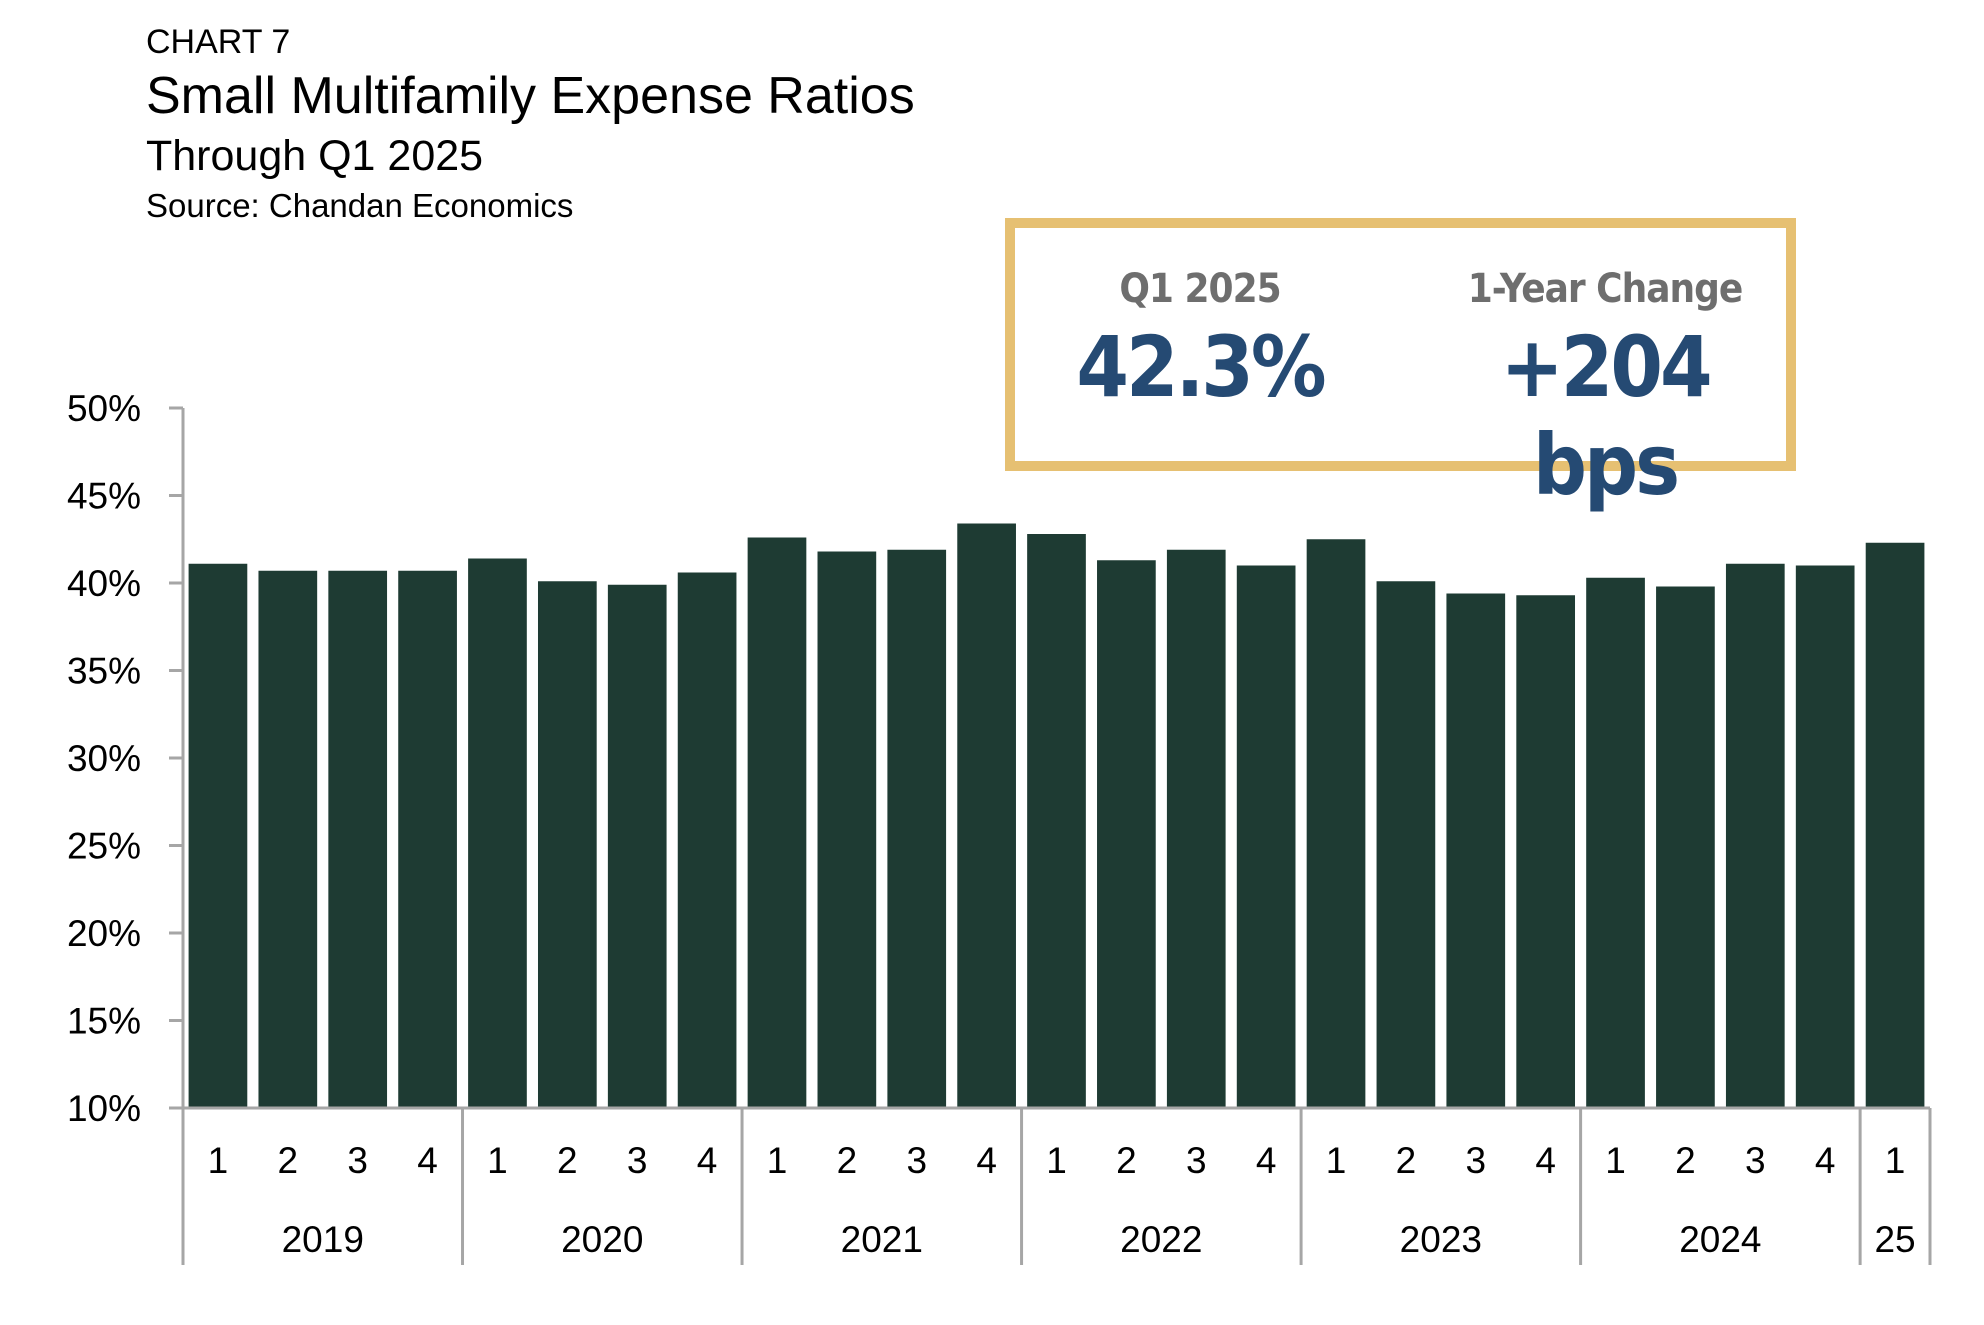  Describe the element at coordinates (104, 583) in the screenshot. I see `y-tick-label: 40%` at that location.